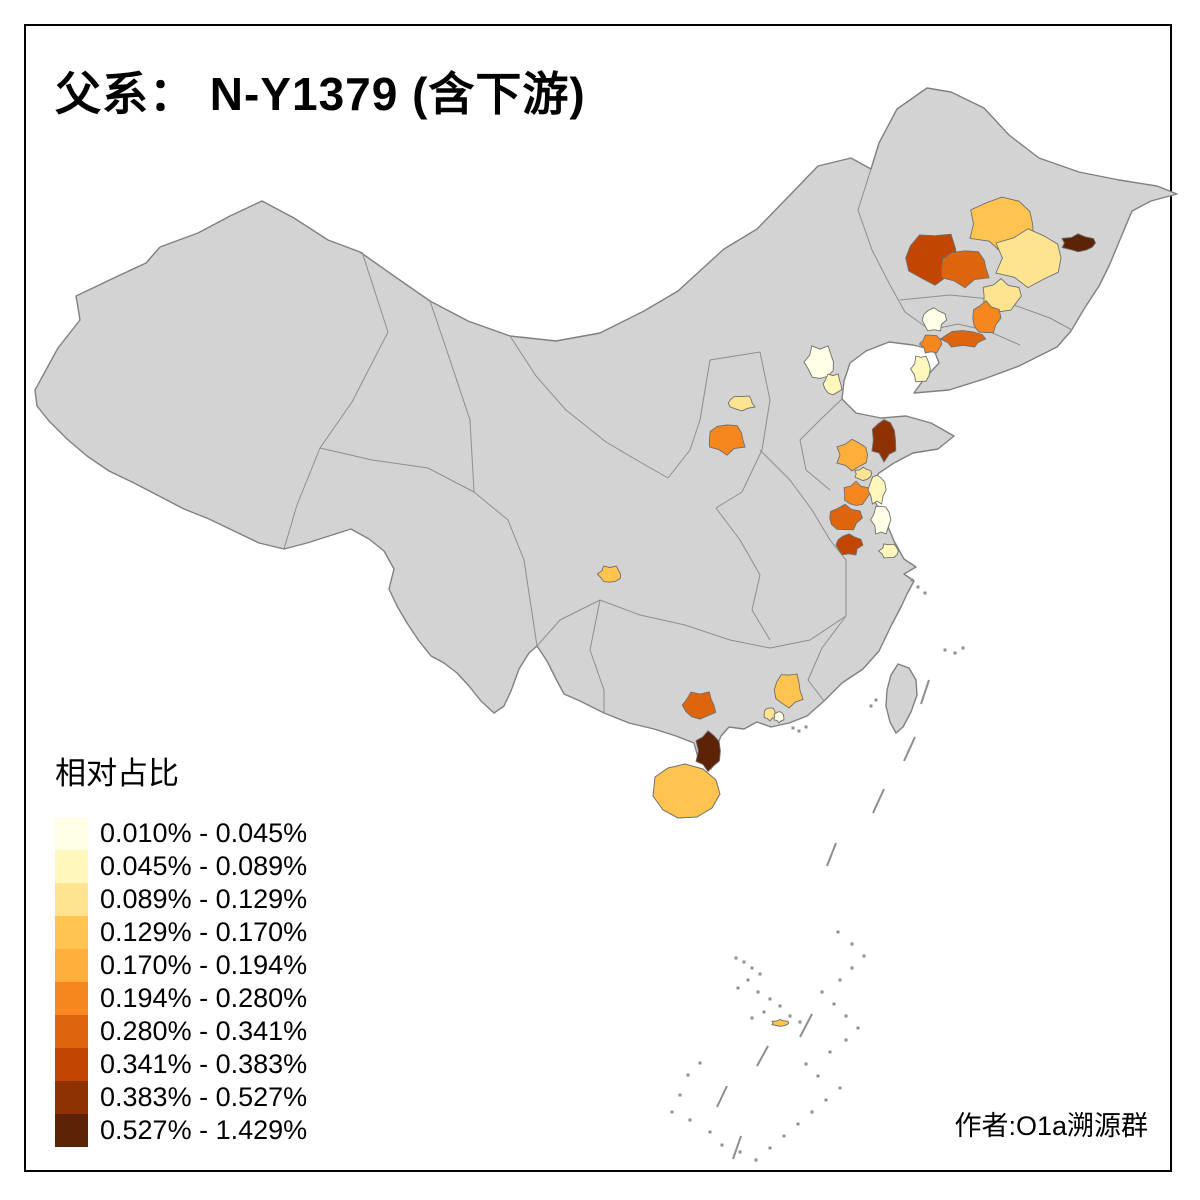 The height and width of the screenshot is (1200, 1200). Describe the element at coordinates (181, 1130) in the screenshot. I see `legend-row: 0.527% - 1.429%` at that location.